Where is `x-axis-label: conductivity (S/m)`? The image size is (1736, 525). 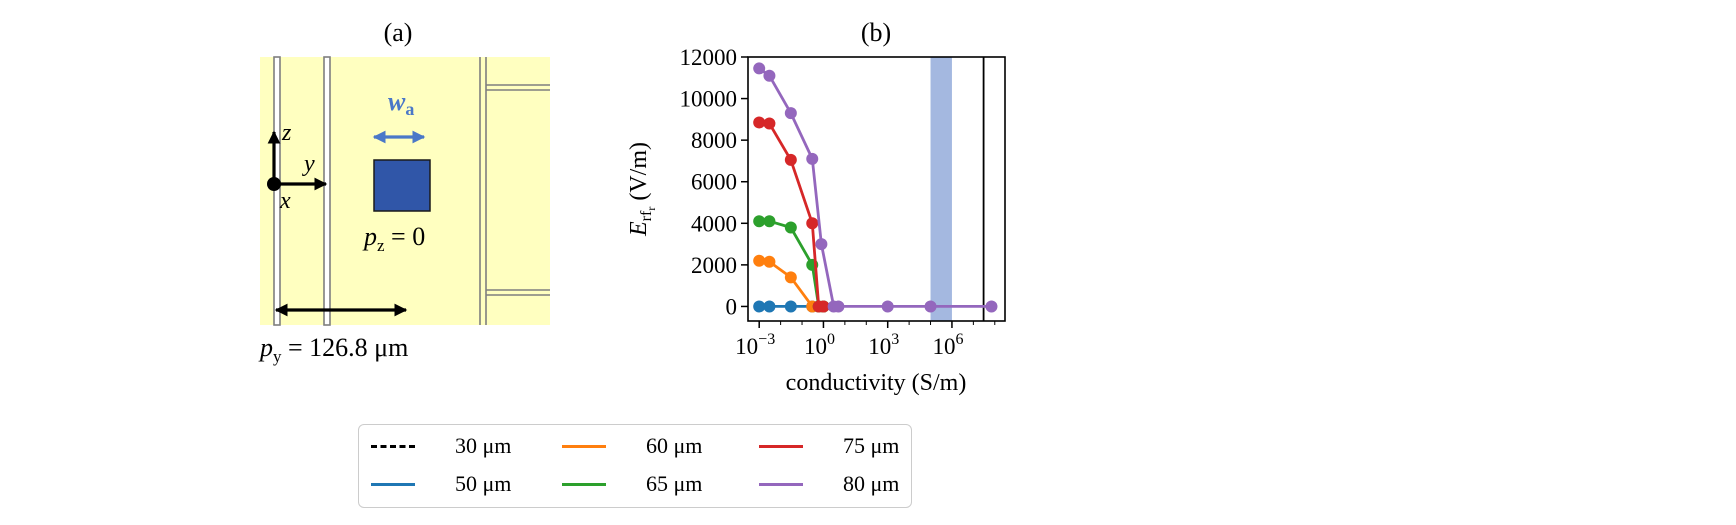 x-axis-label: conductivity (S/m) is located at coordinates (876, 383).